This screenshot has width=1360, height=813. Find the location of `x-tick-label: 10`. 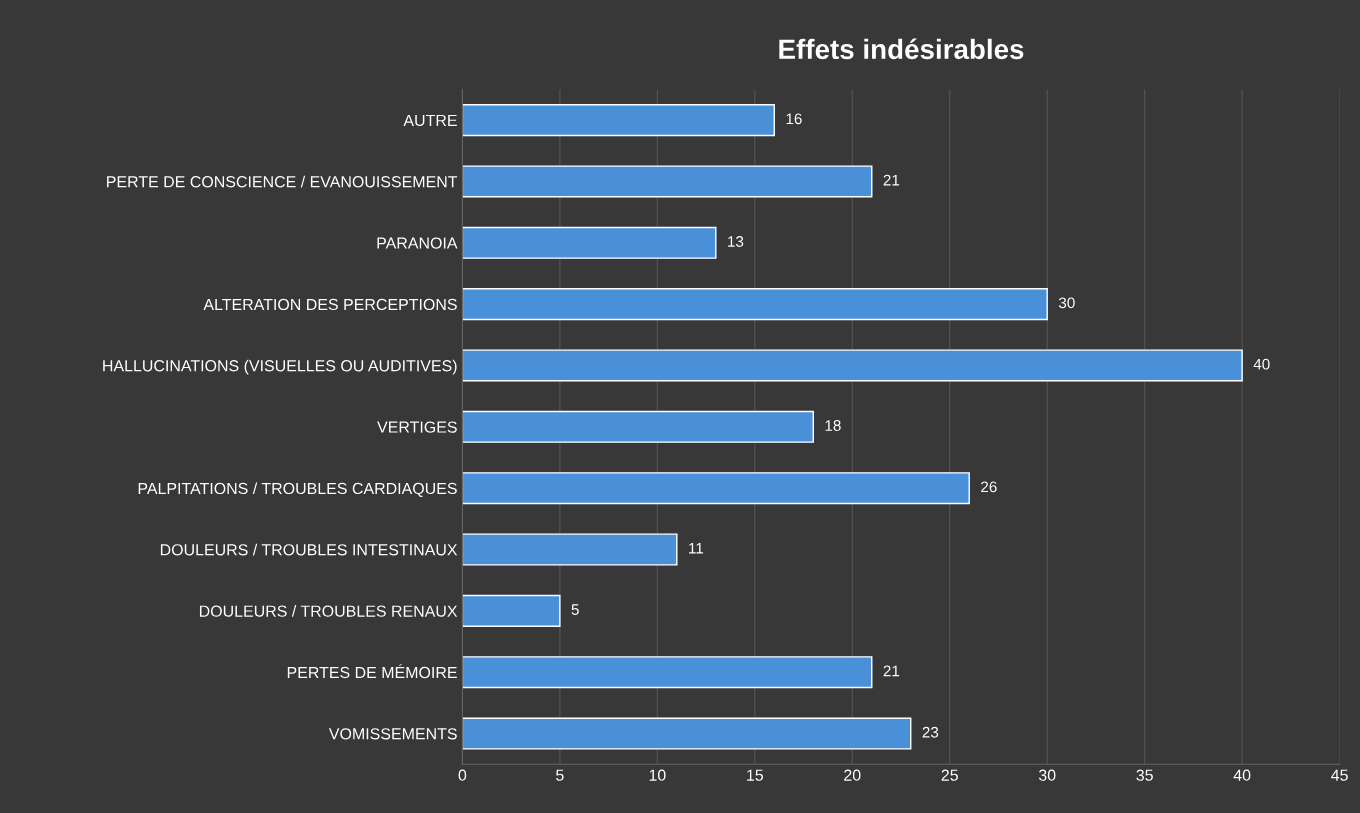

x-tick-label: 10 is located at coordinates (657, 775).